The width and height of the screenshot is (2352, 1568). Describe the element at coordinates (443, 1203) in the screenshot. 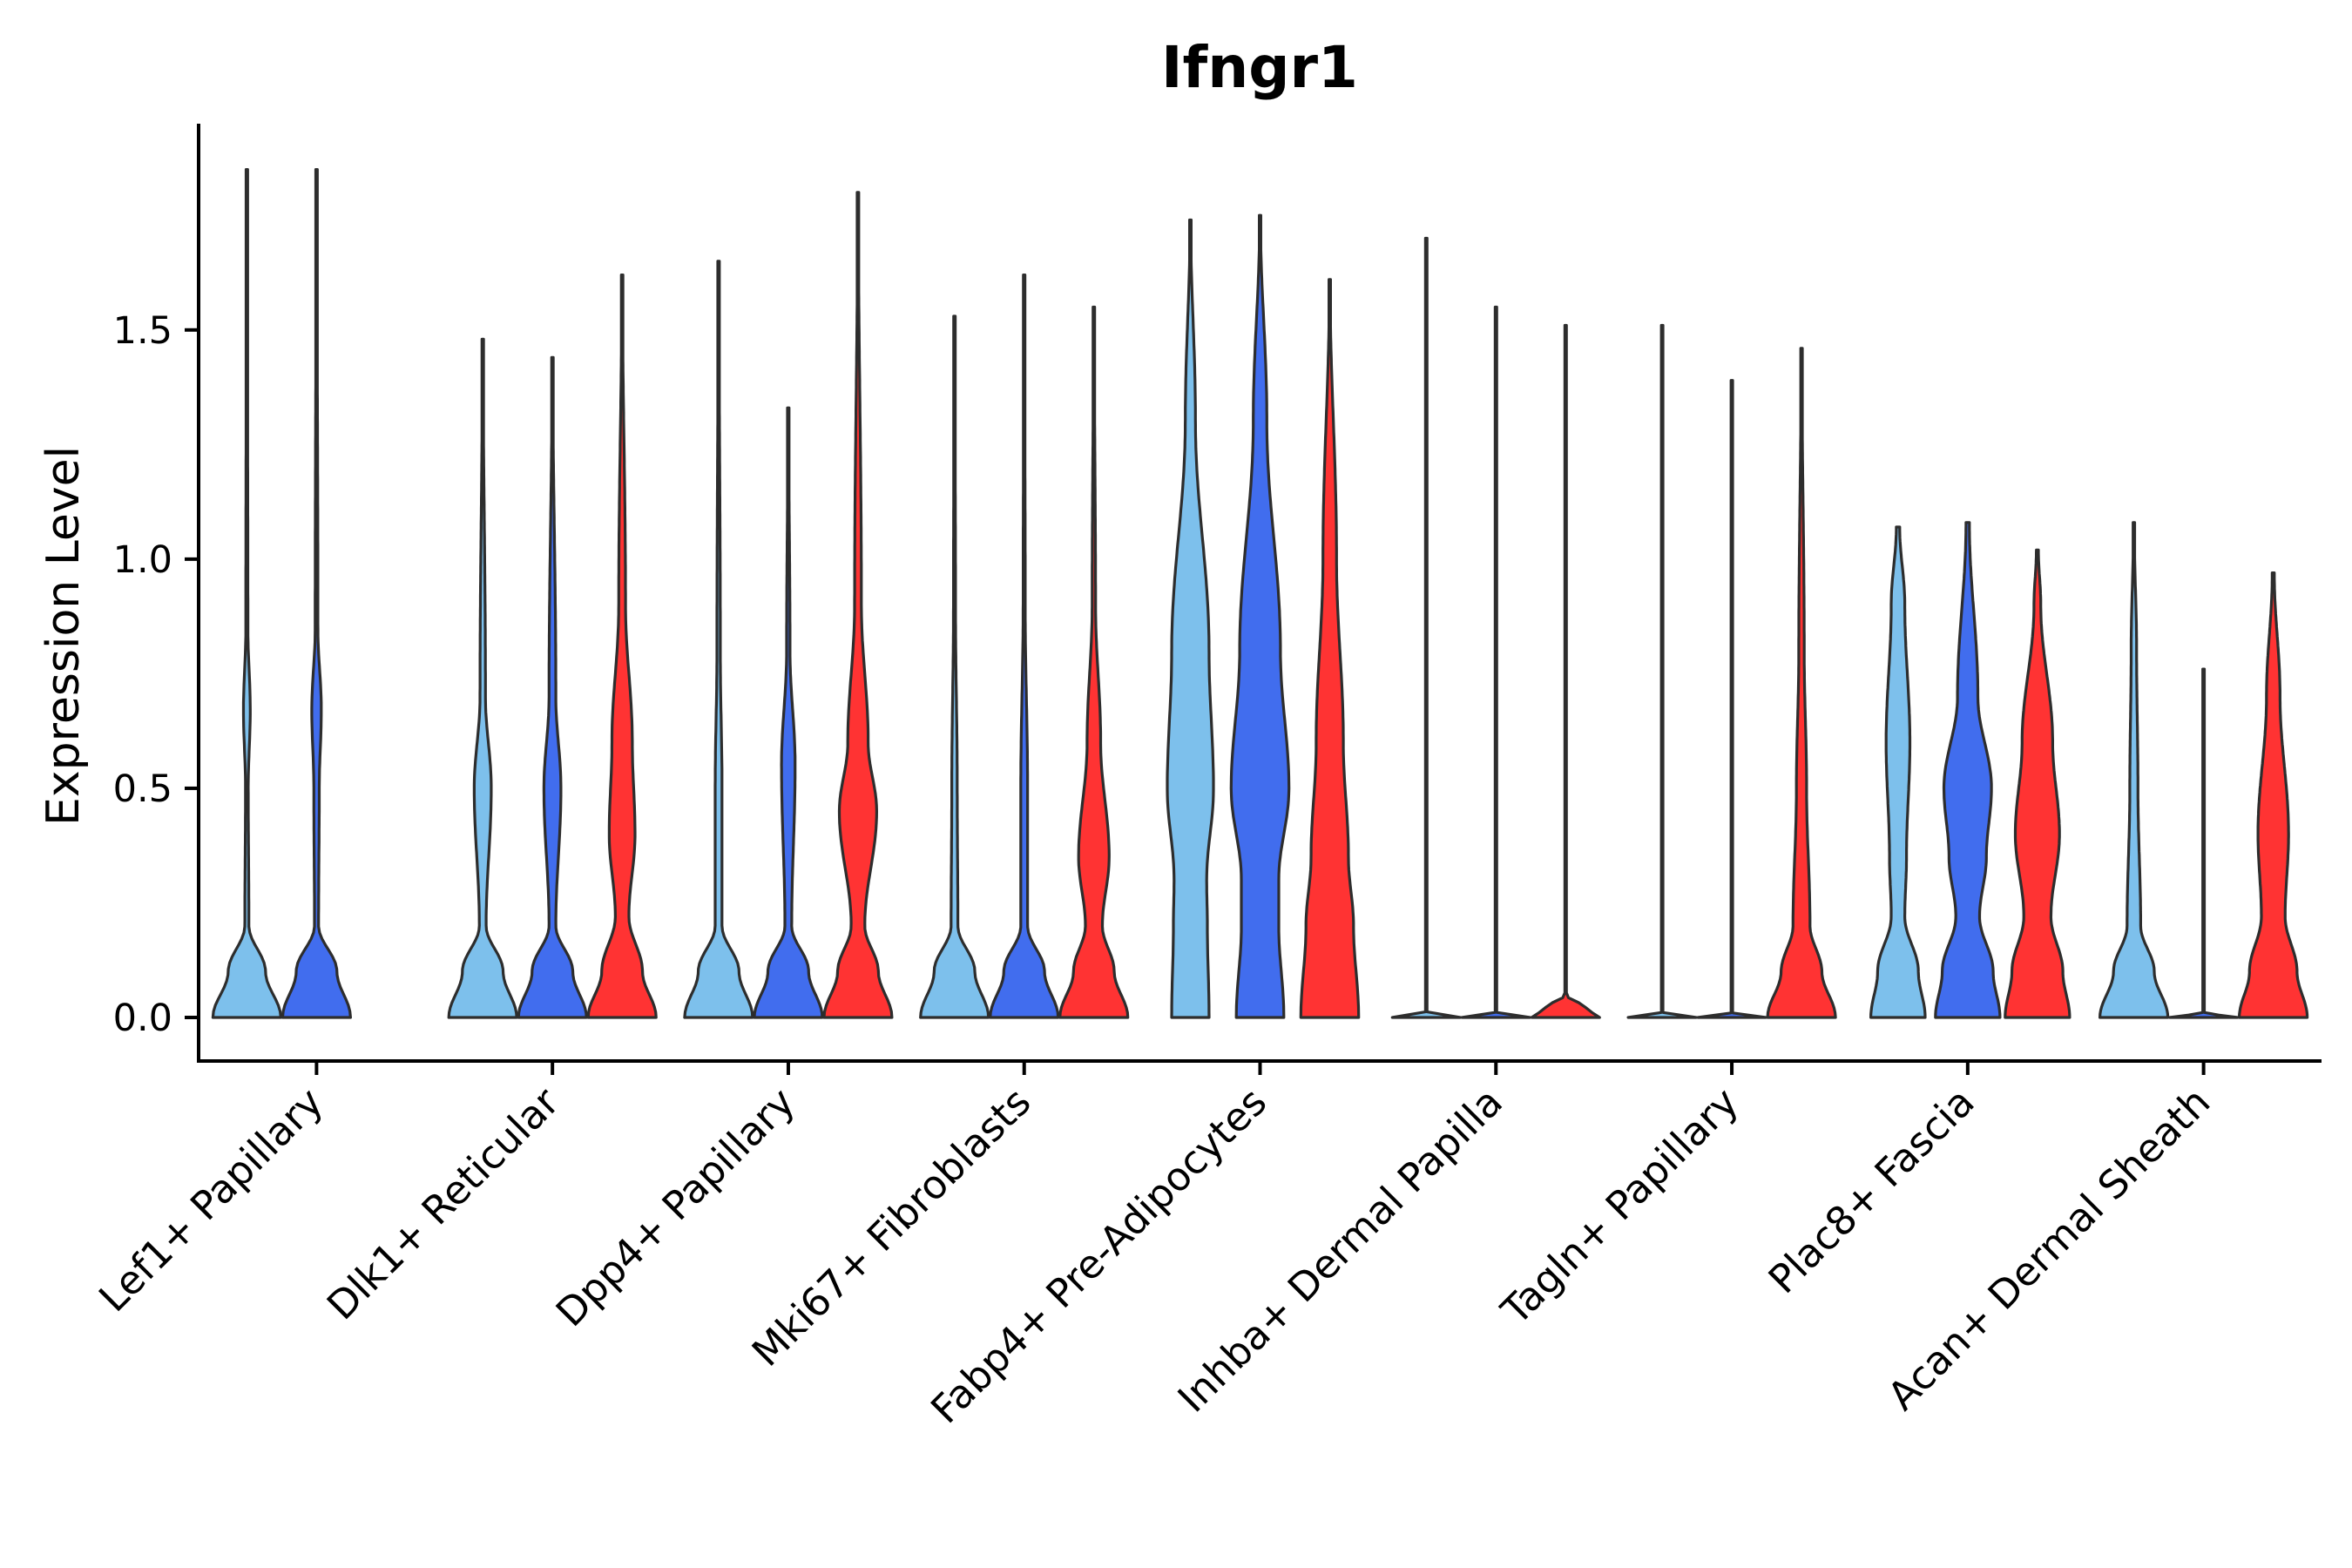

I see `x-tick-label: Dlk1+ Reticular` at that location.